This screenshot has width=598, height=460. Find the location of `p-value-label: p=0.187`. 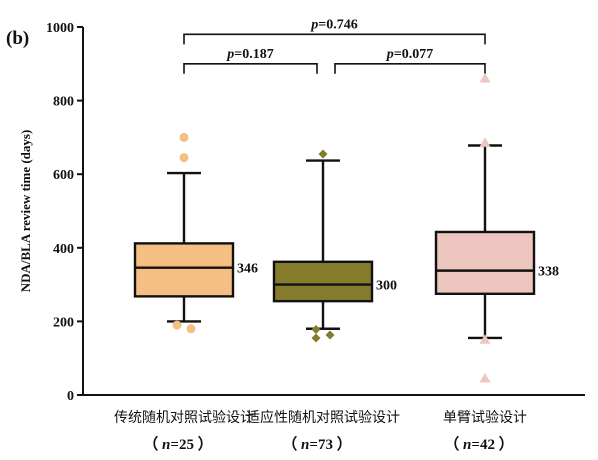

p-value-label: p=0.187 is located at coordinates (249, 54).